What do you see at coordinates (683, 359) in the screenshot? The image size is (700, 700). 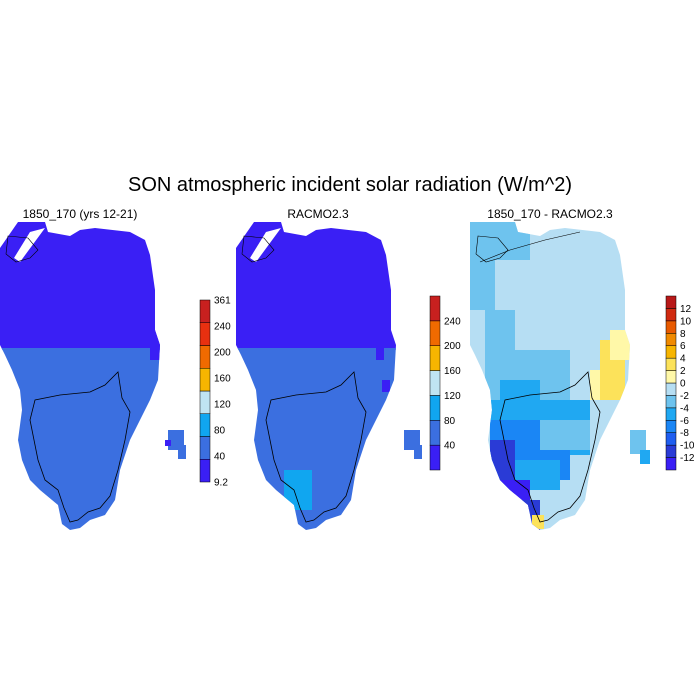 I see `colorbar-label: 4` at bounding box center [683, 359].